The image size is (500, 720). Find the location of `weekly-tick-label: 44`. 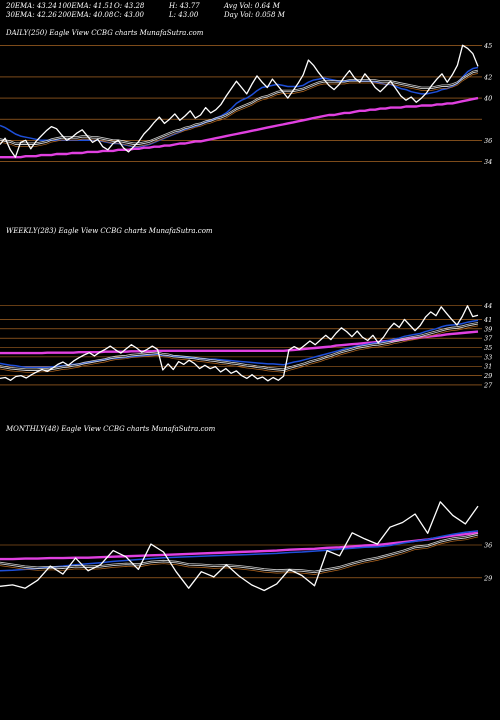

weekly-tick-label: 44 is located at coordinates (487, 306).